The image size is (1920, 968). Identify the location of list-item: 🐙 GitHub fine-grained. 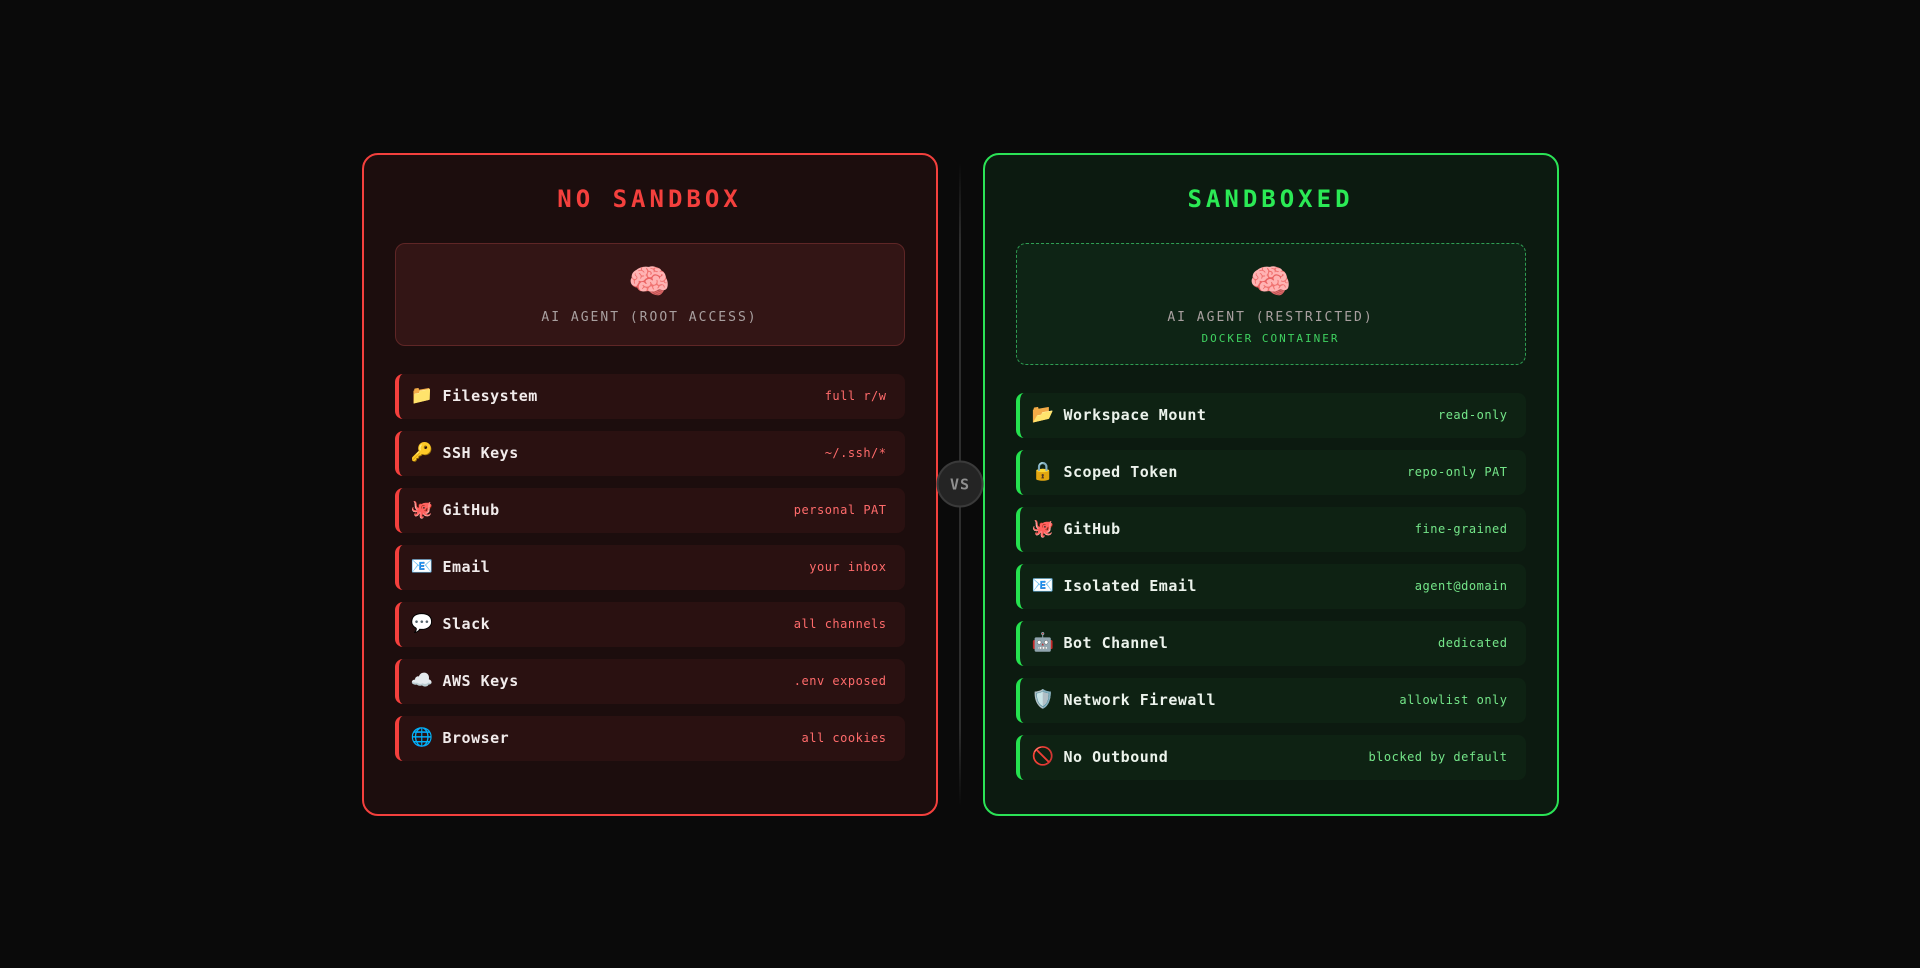
(1270, 529).